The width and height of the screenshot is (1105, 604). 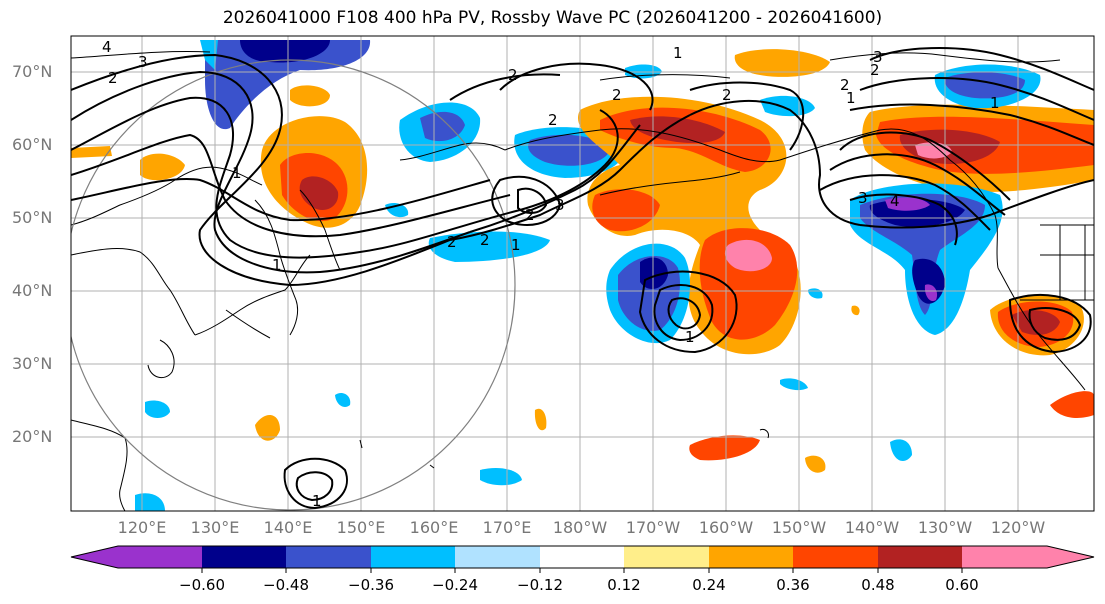 I want to click on colorbar-extend-high, so click(x=1070, y=557).